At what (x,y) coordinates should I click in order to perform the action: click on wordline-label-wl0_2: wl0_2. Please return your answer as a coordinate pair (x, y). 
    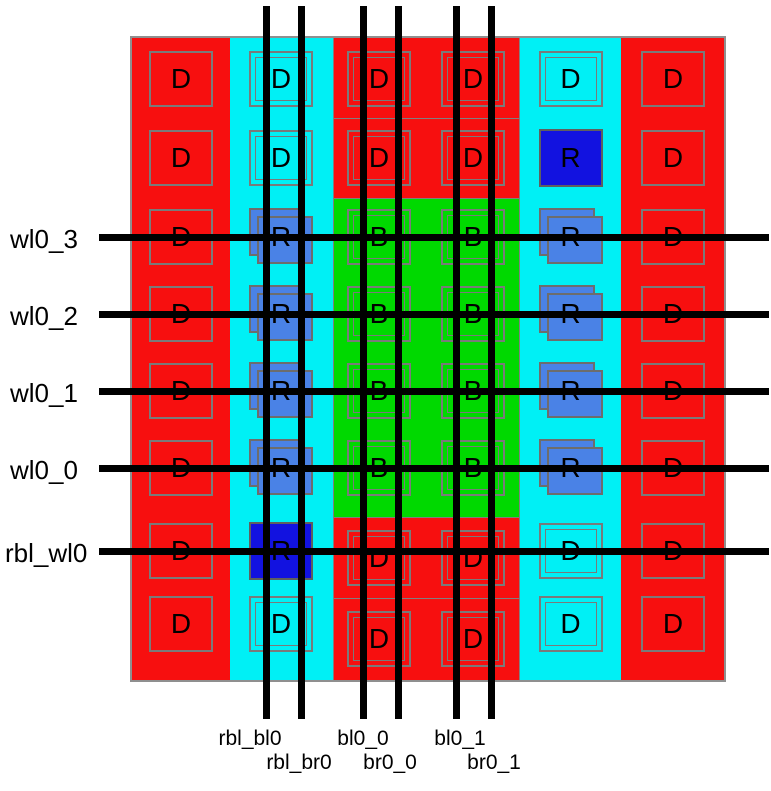
    Looking at the image, I should click on (44, 316).